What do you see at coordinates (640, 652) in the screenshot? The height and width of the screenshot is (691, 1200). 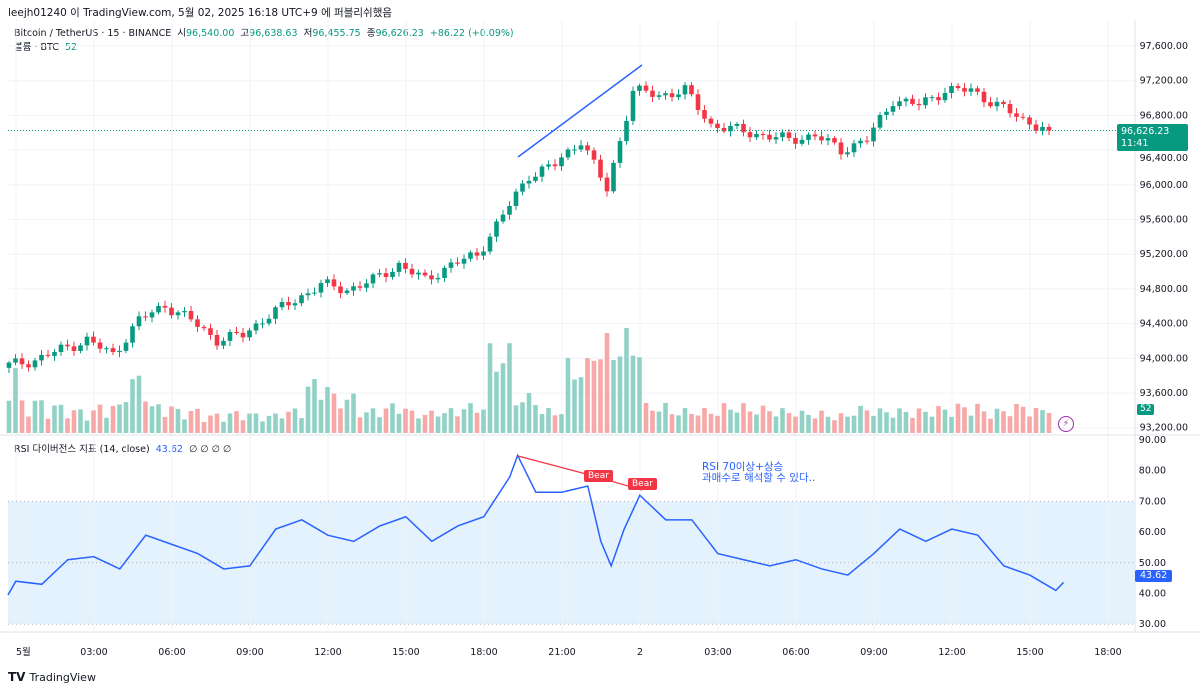 I see `x-tick-label: 2` at bounding box center [640, 652].